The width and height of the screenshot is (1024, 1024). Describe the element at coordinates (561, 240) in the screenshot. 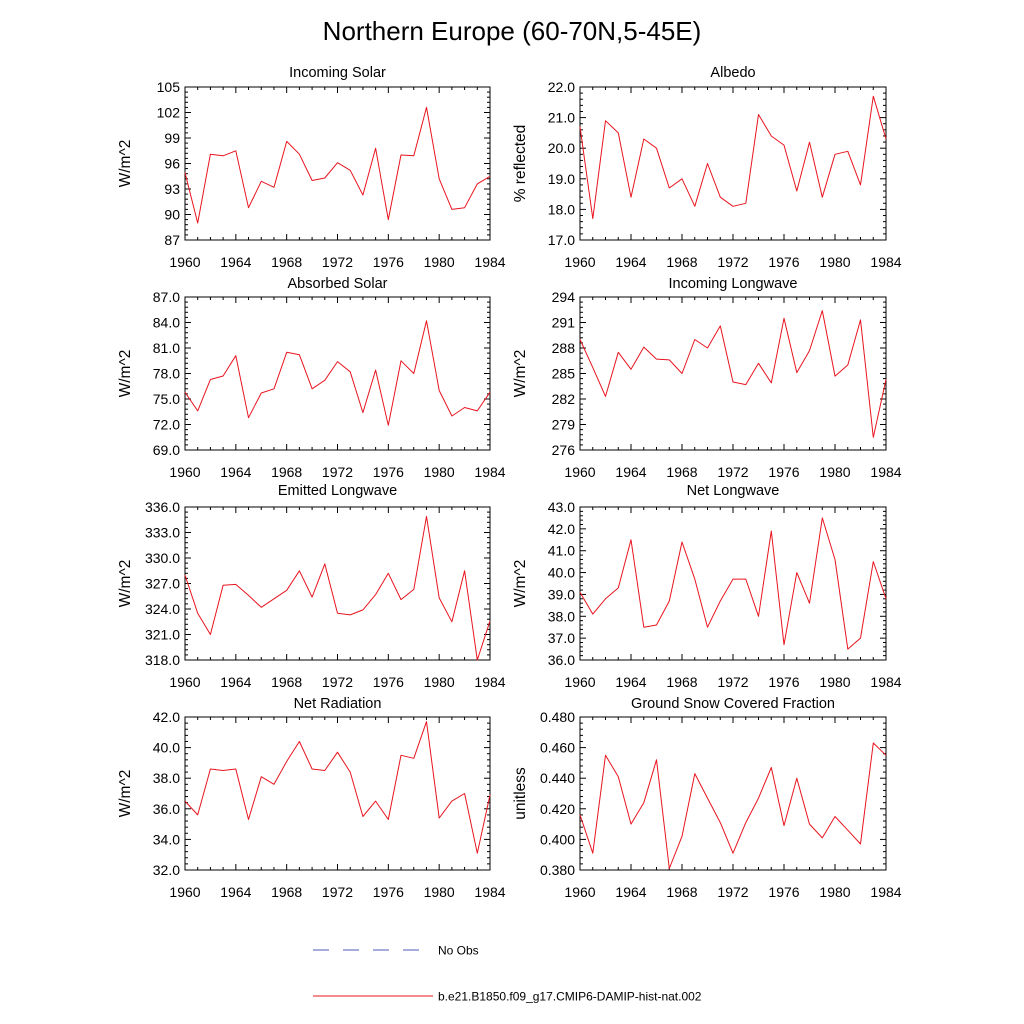

I see `y-tick-label: 17.0` at that location.